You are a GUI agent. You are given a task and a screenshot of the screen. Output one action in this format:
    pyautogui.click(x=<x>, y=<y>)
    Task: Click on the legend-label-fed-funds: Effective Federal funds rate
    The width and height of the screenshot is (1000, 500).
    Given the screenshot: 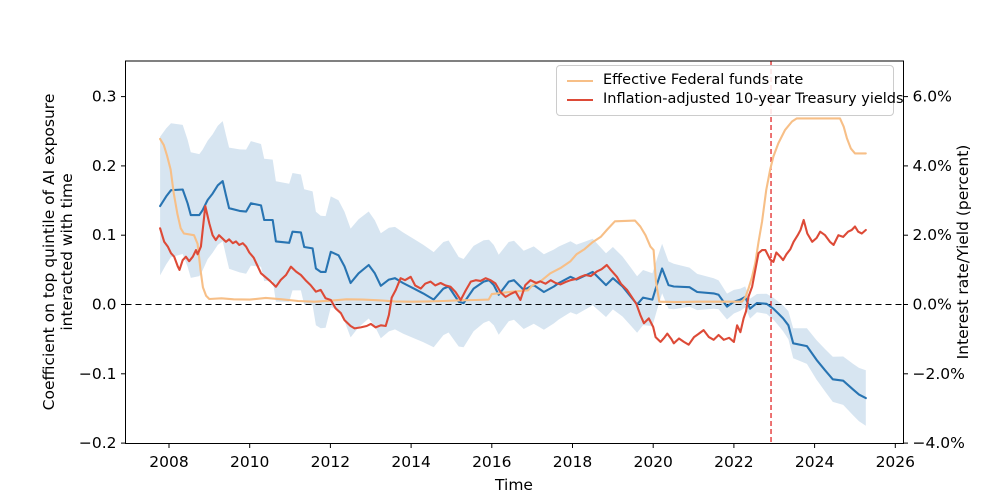 What is the action you would take?
    pyautogui.click(x=703, y=80)
    